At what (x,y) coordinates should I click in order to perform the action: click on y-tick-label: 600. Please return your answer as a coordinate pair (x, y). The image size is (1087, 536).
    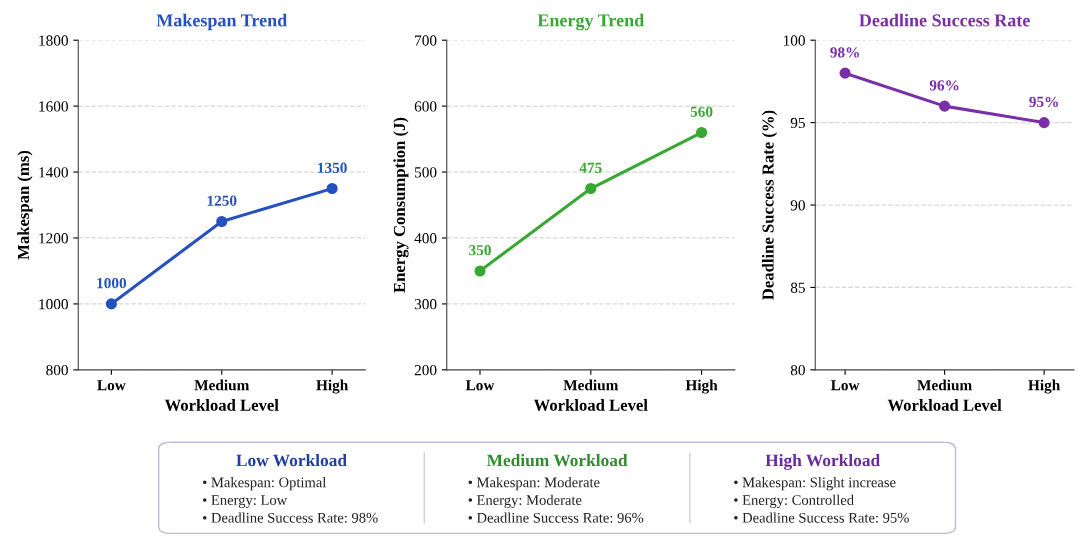
    Looking at the image, I should click on (425, 106).